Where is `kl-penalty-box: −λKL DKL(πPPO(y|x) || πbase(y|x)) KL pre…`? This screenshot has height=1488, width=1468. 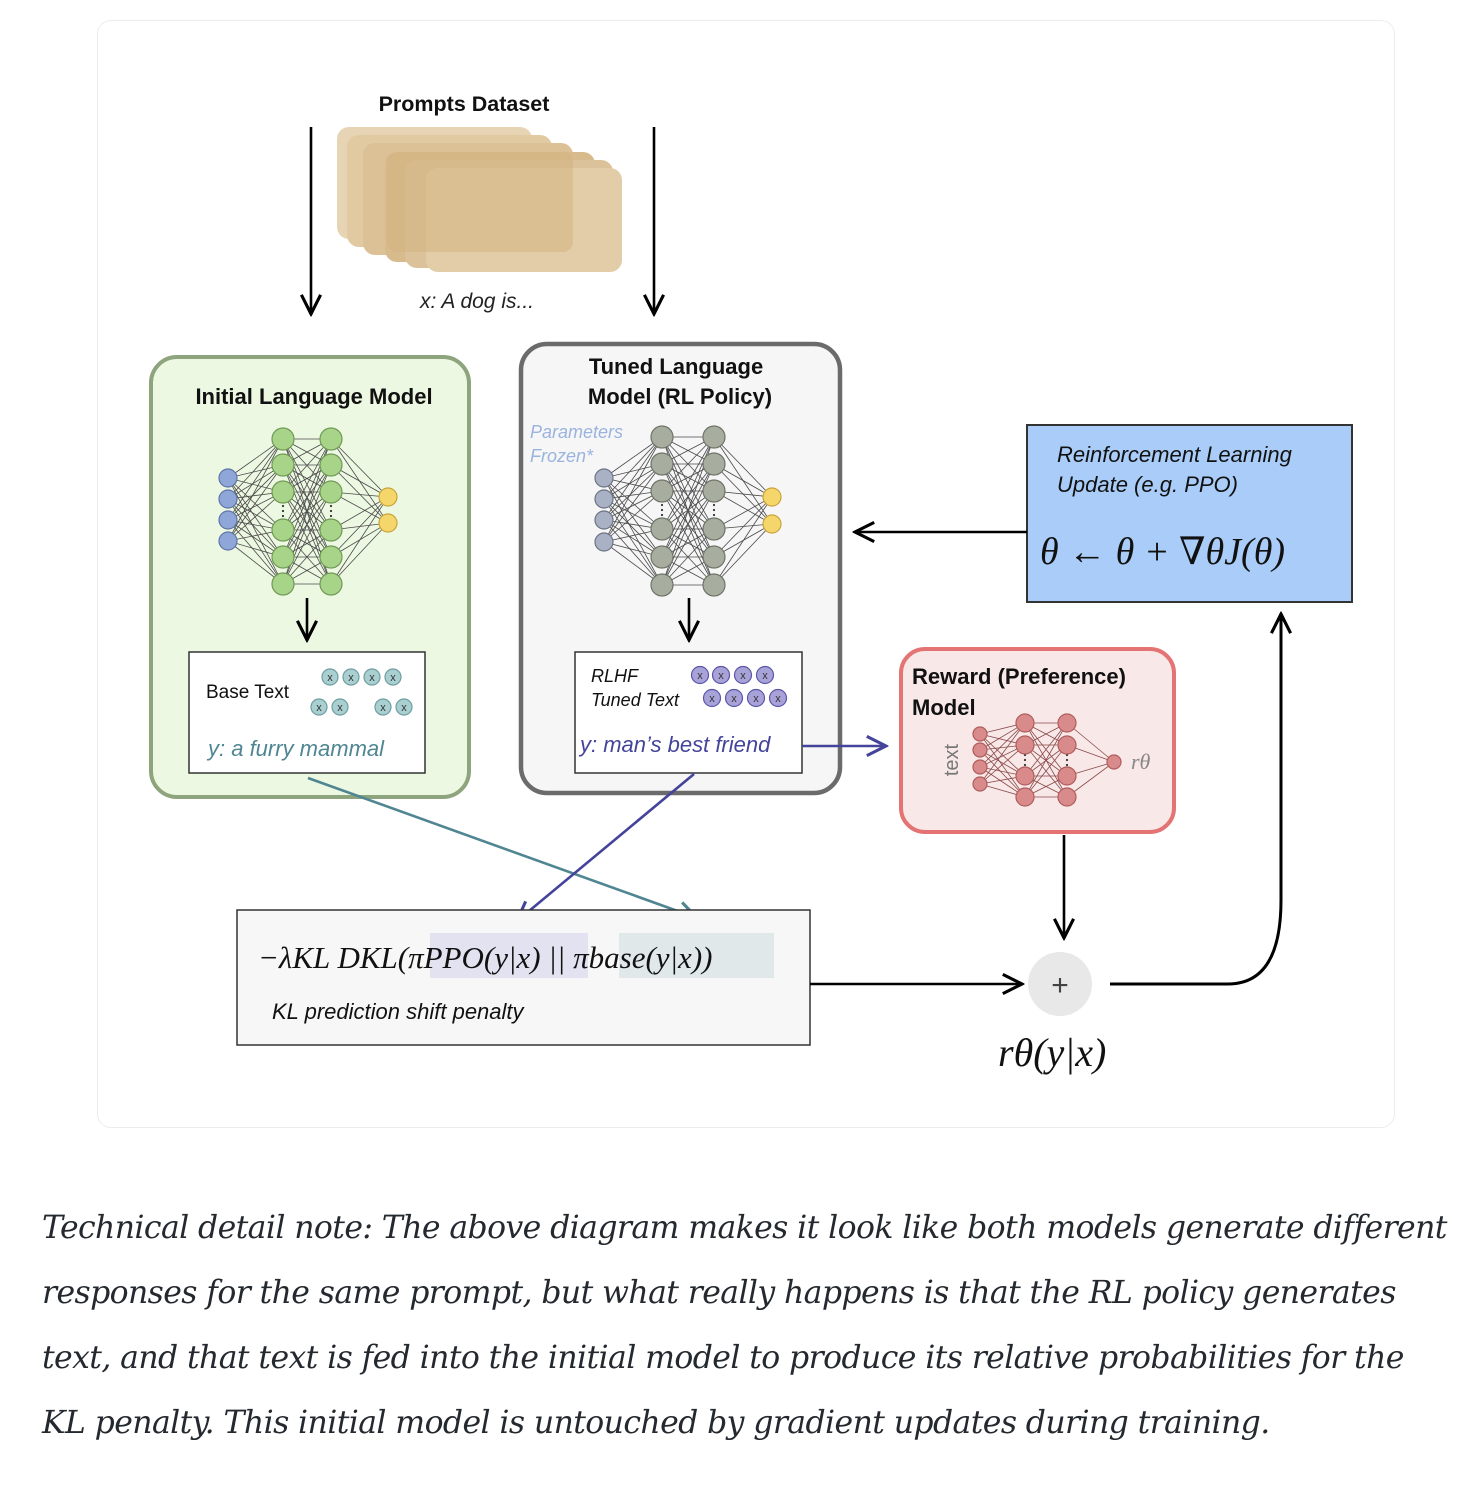
kl-penalty-box: −λKL DKL(πPPO(y|x) || πbase(y|x)) KL pre… is located at coordinates (523, 977).